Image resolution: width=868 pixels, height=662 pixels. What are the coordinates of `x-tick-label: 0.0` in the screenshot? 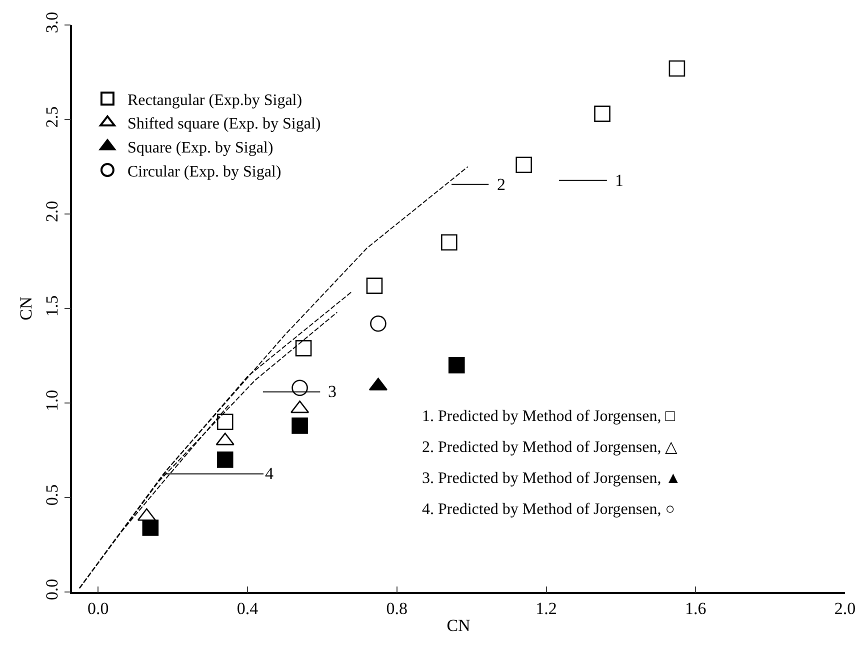 It's located at (98, 608).